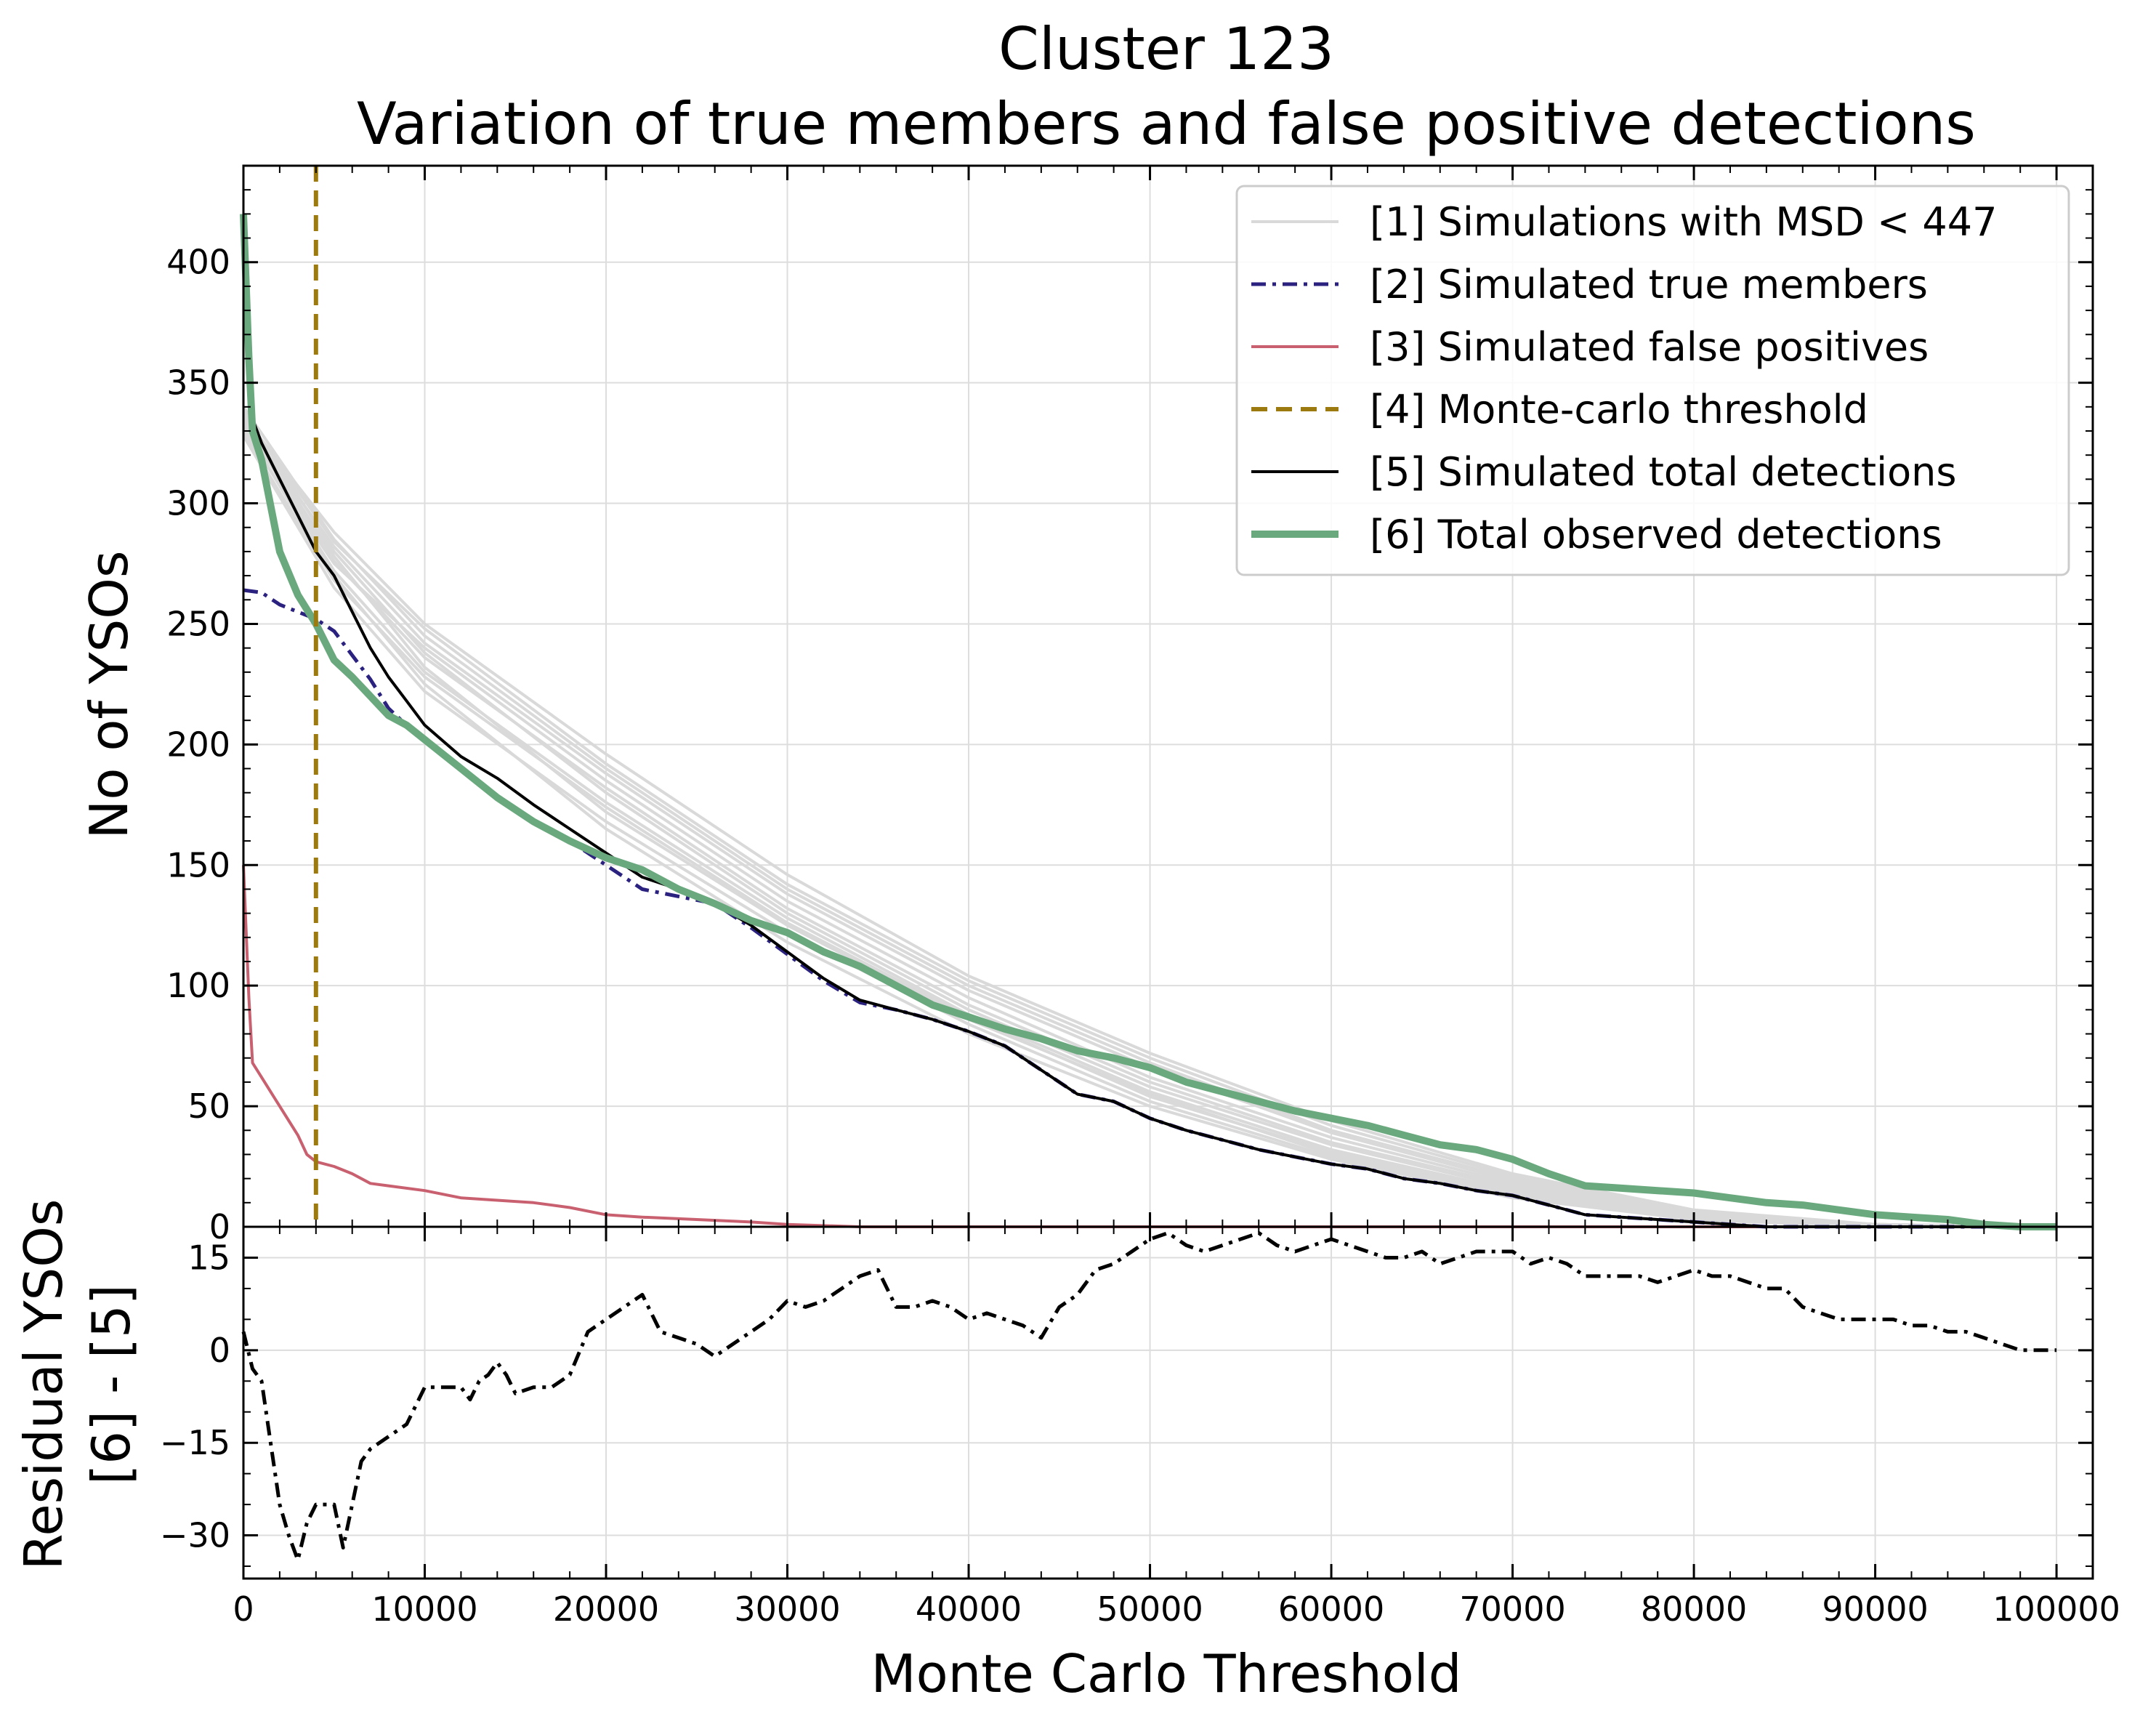 The height and width of the screenshot is (1721, 2156). What do you see at coordinates (969, 1609) in the screenshot?
I see `x-tick-label: 40000` at bounding box center [969, 1609].